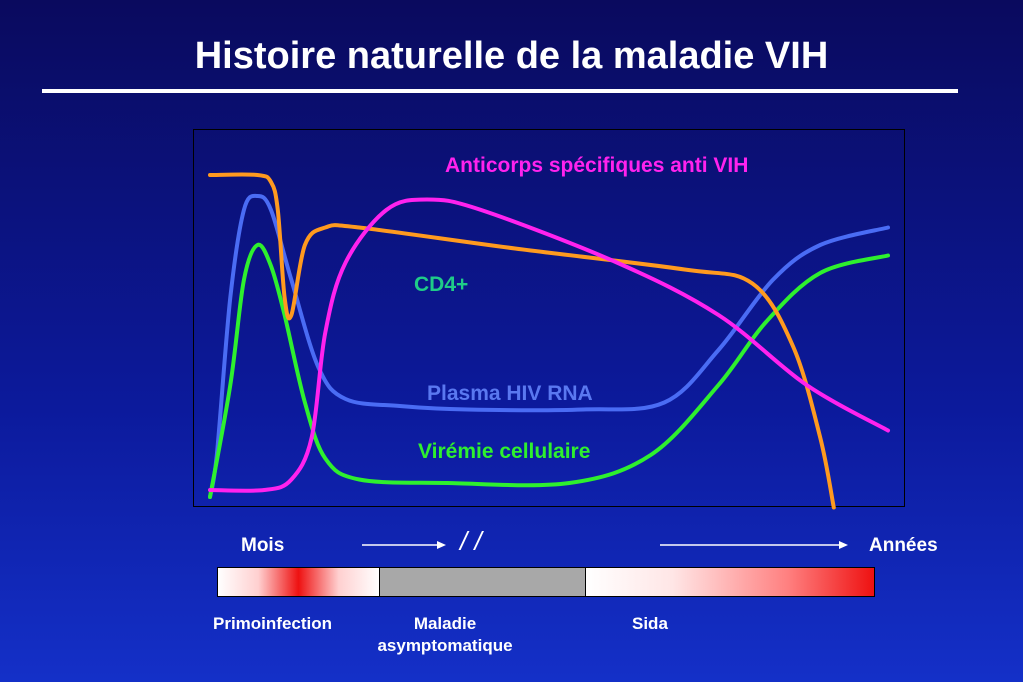 The width and height of the screenshot is (1023, 682). Describe the element at coordinates (511, 56) in the screenshot. I see `slide-title: Histoire naturelle de la maladie VIH` at that location.